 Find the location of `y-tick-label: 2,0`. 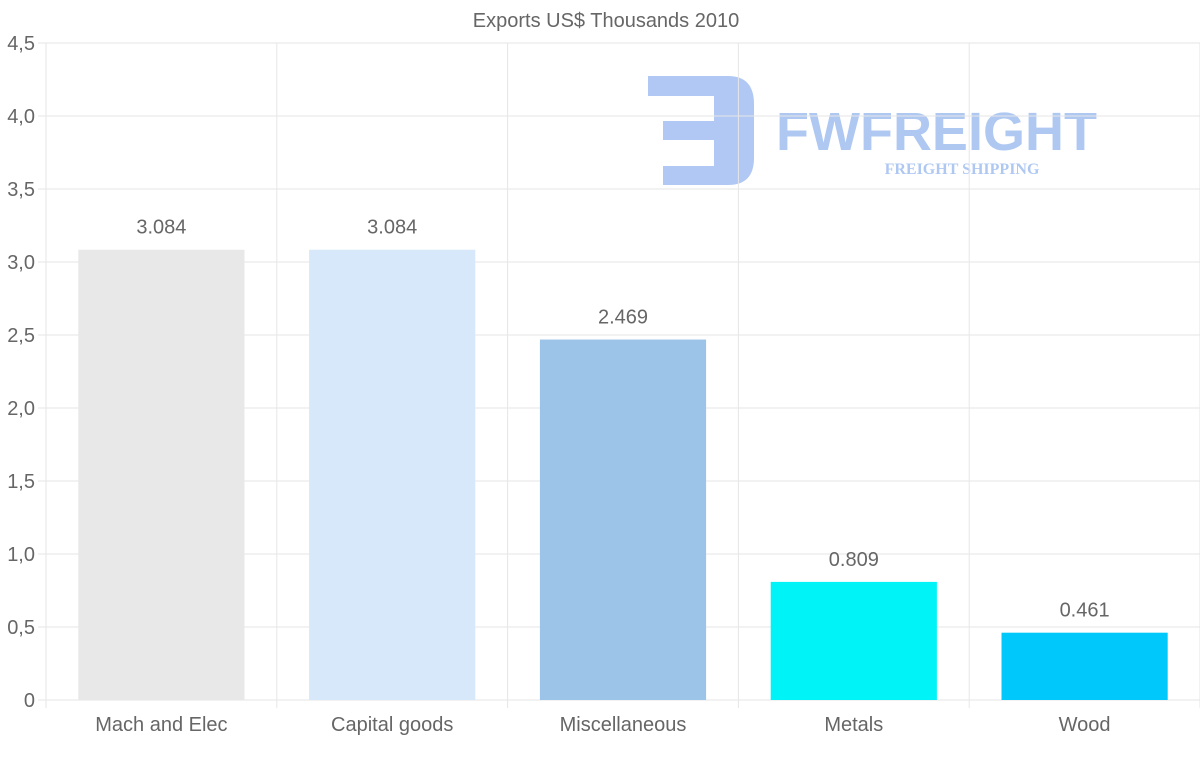

y-tick-label: 2,0 is located at coordinates (21, 409).